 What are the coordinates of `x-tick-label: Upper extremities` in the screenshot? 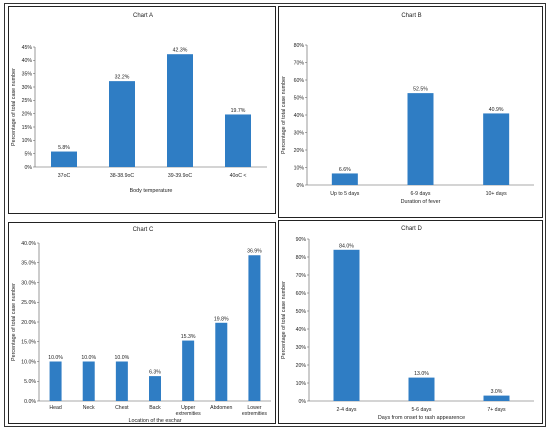 It's located at (188, 411).